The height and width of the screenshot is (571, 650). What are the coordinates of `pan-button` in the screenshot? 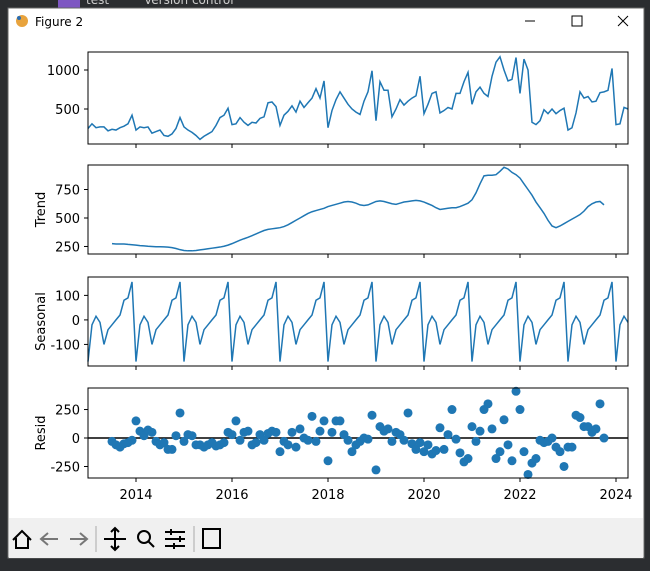 It's located at (115, 539).